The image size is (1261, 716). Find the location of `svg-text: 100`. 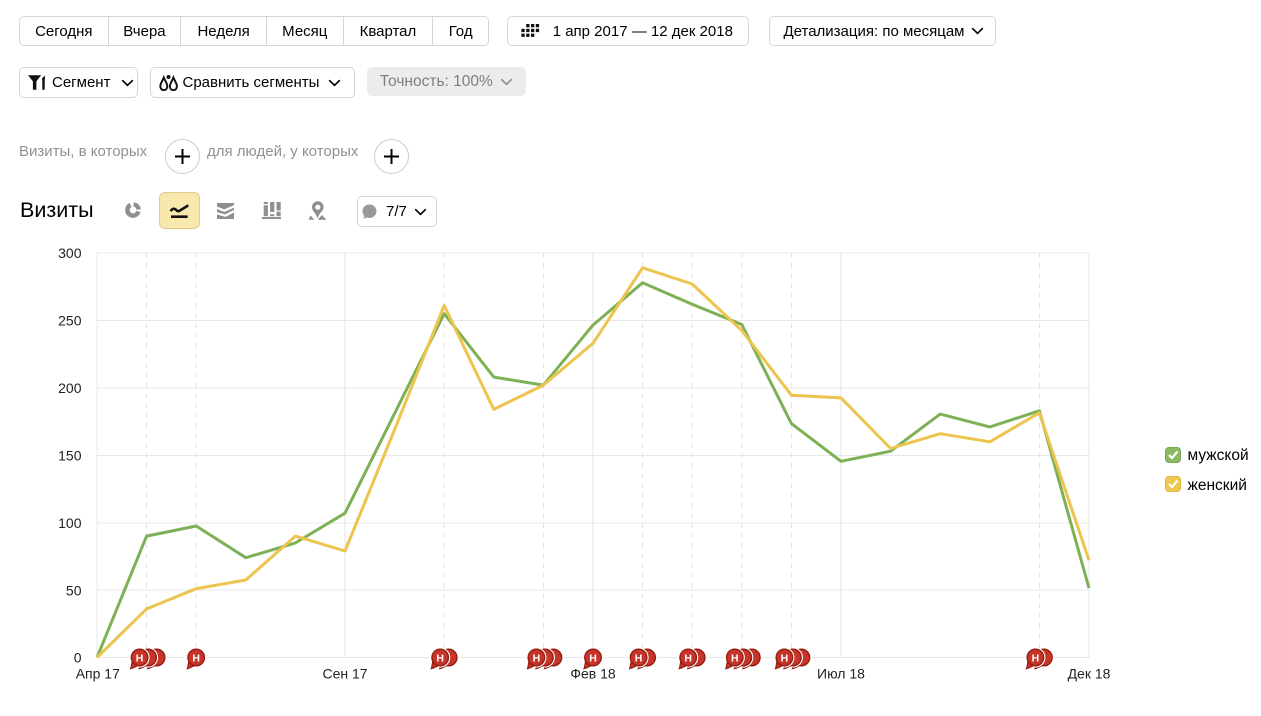

svg-text: 100 is located at coordinates (70, 523).